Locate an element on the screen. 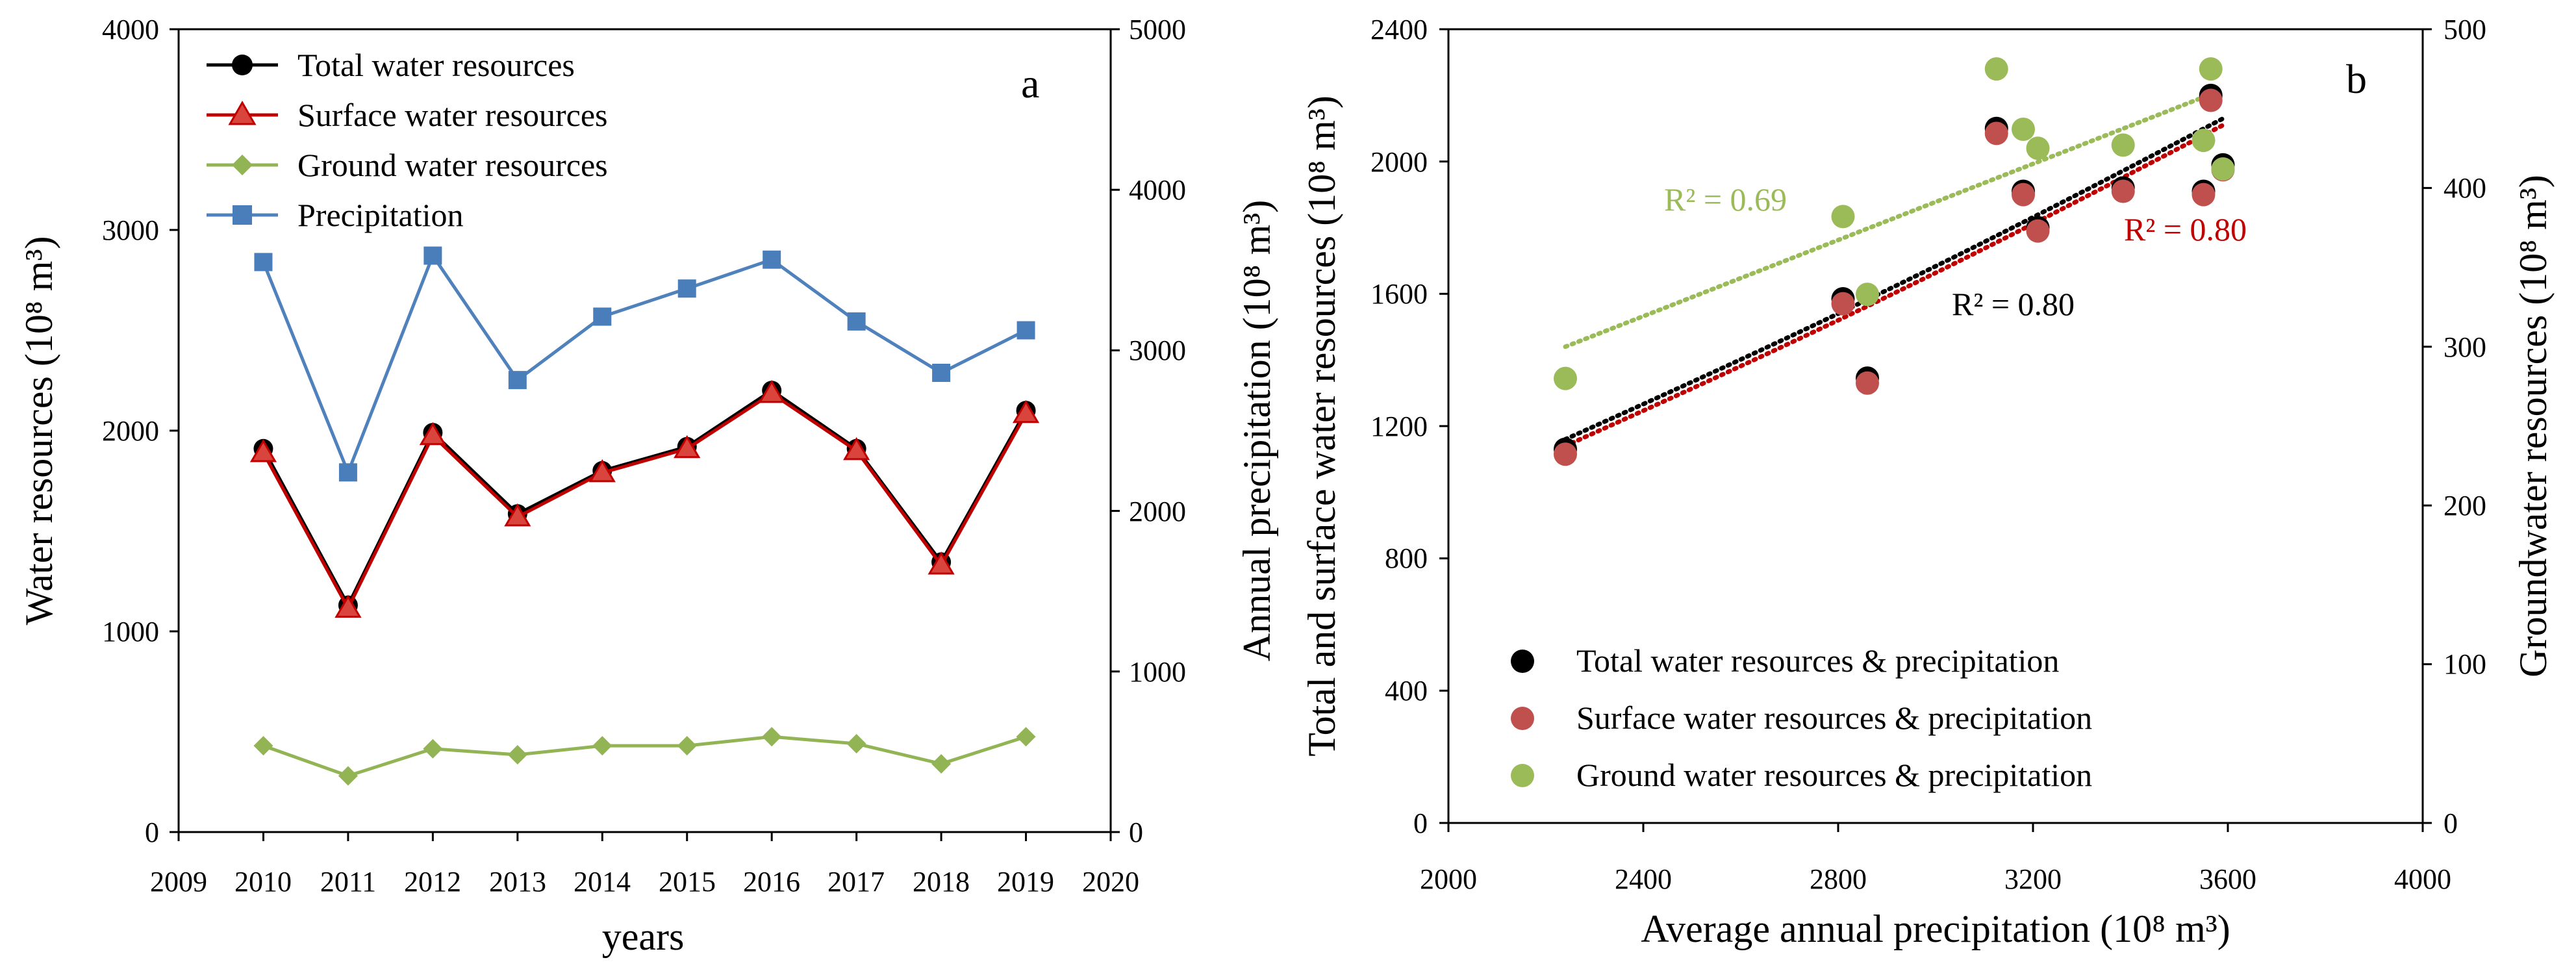  a-x-tick-label: 2010 is located at coordinates (263, 882).